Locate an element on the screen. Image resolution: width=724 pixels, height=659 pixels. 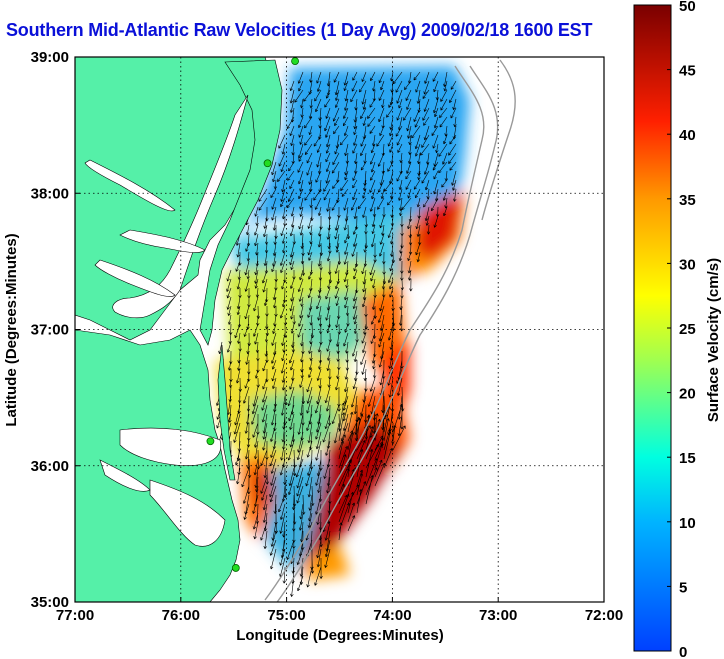
x-tick-label: 77:00 is located at coordinates (75, 615).